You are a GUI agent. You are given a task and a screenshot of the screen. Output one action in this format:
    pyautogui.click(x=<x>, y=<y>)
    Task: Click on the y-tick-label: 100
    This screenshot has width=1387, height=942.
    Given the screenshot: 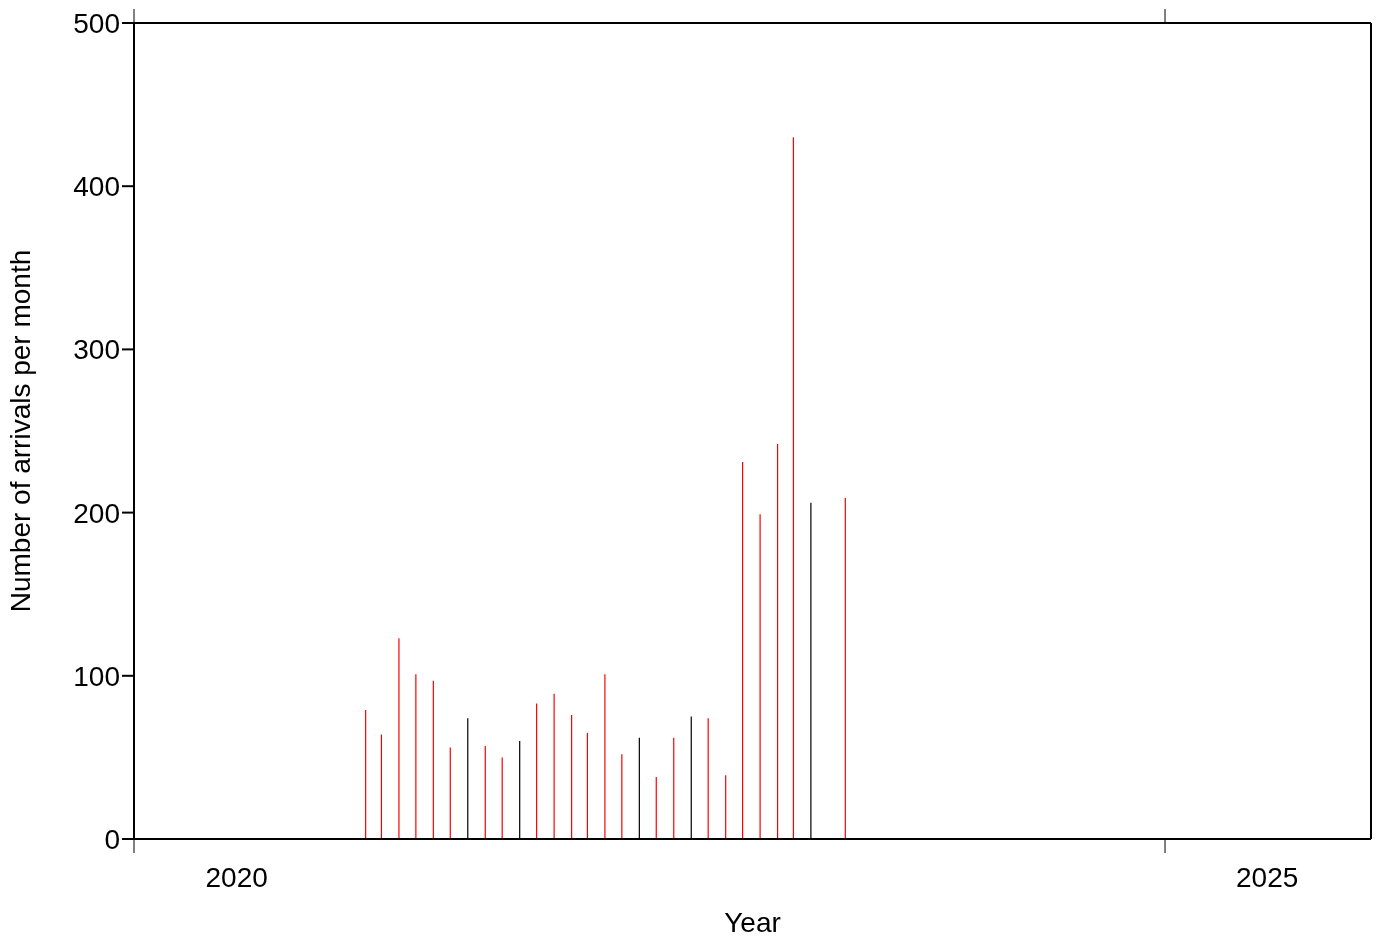 What is the action you would take?
    pyautogui.click(x=96, y=676)
    